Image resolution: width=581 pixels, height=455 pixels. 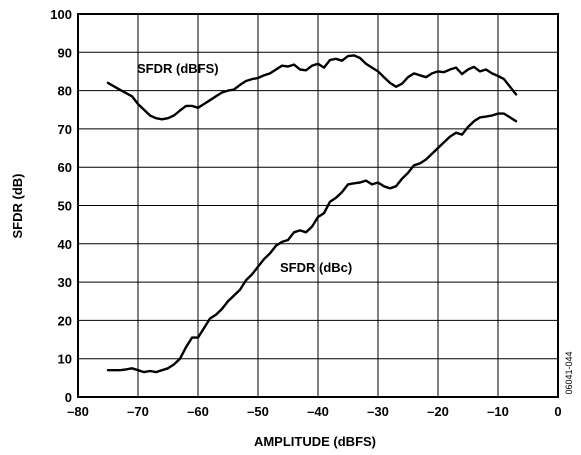 I want to click on y-tick-label: 60, so click(x=65, y=167).